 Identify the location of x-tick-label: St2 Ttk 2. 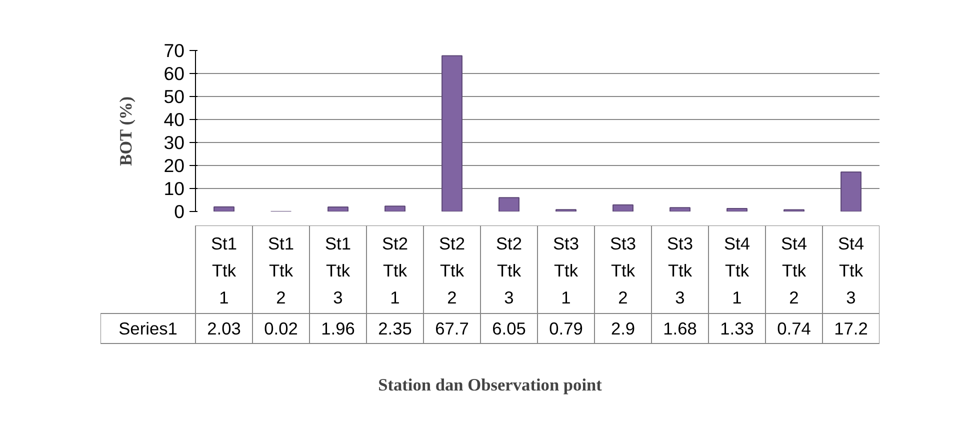
(452, 271).